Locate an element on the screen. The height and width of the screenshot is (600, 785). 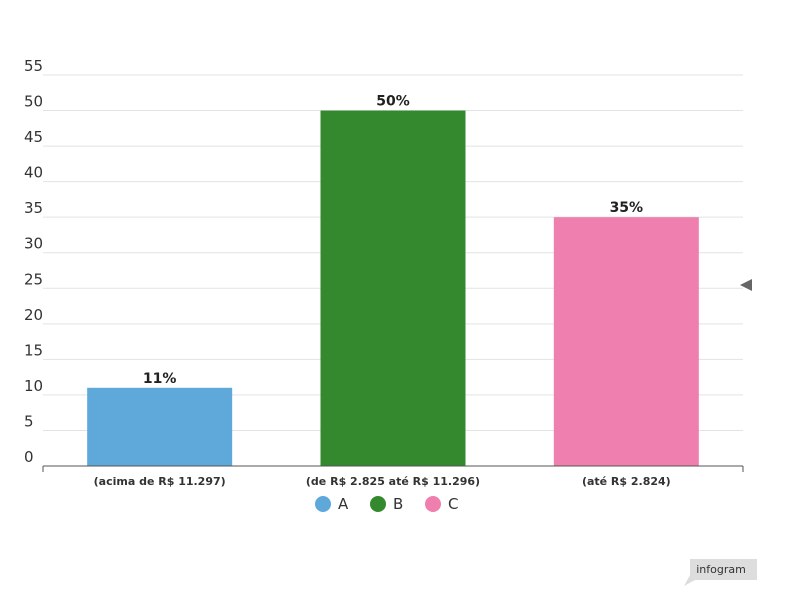
y-tick-label: 0 is located at coordinates (29, 457).